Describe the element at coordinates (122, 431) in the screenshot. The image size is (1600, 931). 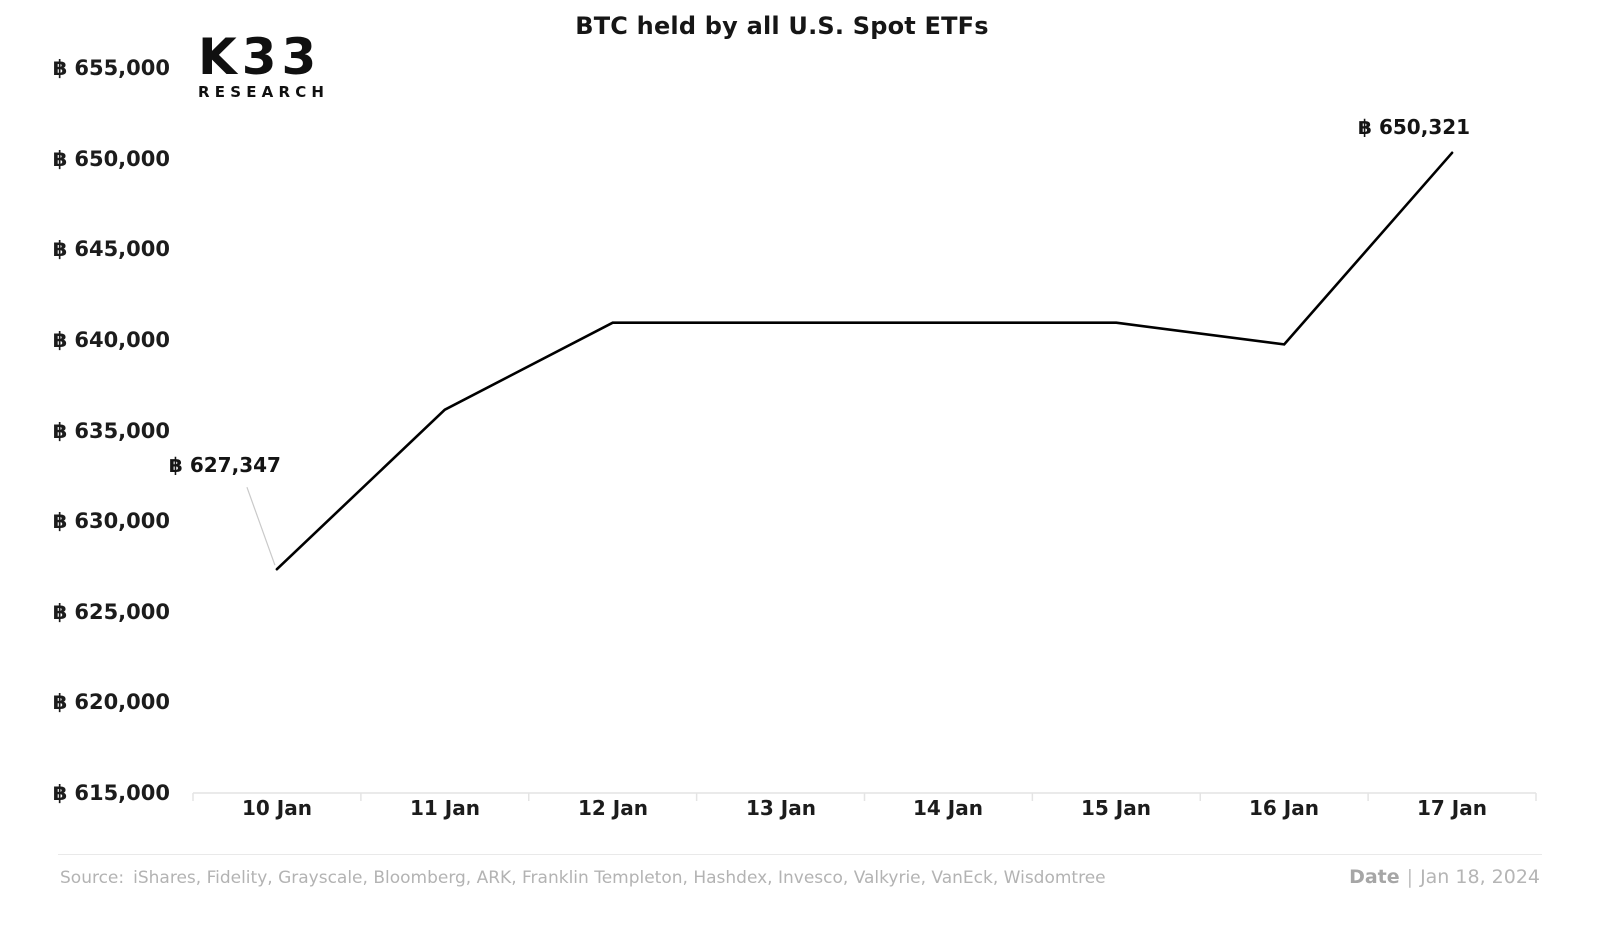
I see `y-axis-label-value: 635,000` at that location.